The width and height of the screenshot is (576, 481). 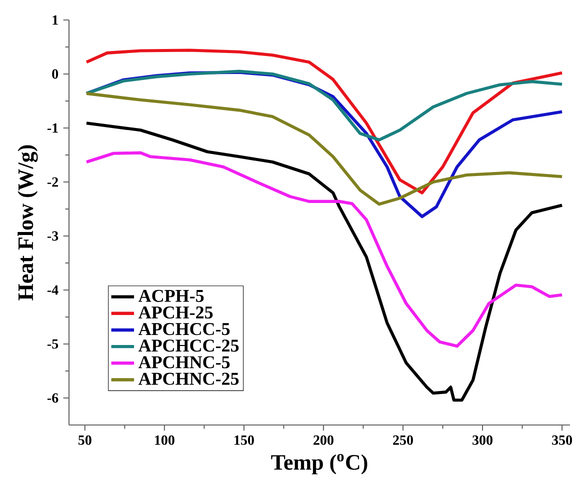 What do you see at coordinates (324, 440) in the screenshot?
I see `x-tick-label: 200` at bounding box center [324, 440].